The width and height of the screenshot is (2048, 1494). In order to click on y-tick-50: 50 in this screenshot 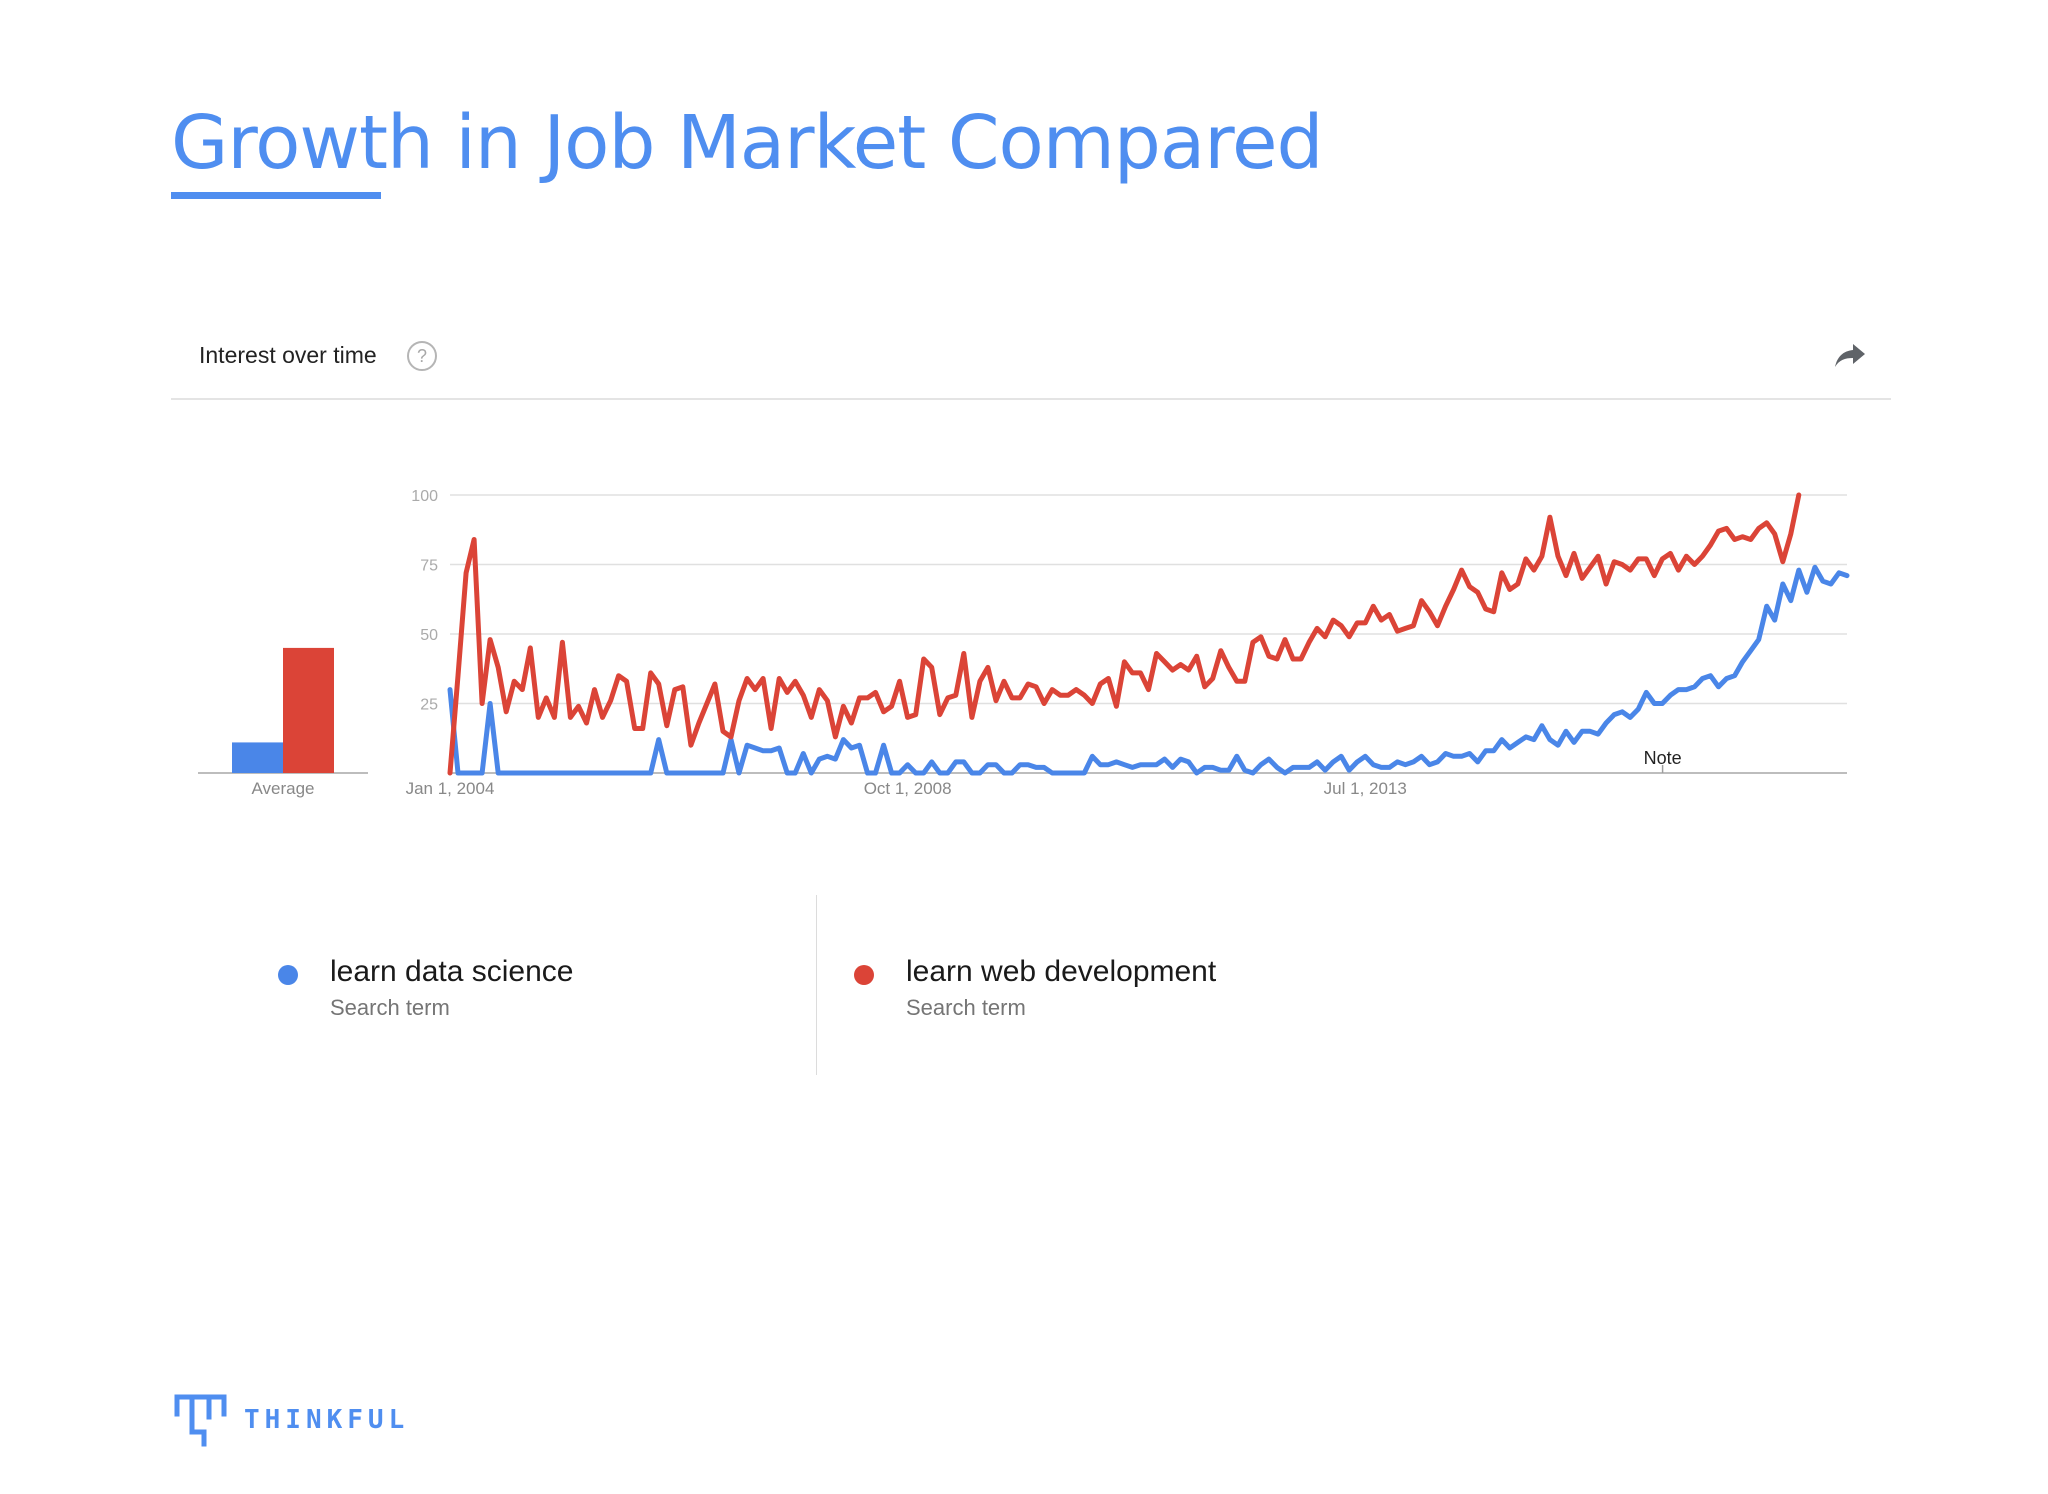, I will do `click(429, 635)`.